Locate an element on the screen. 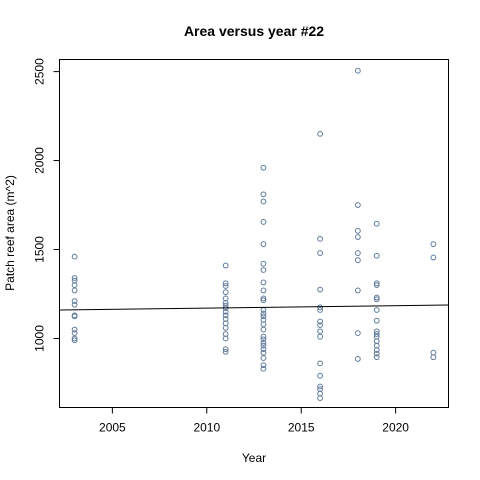 The height and width of the screenshot is (480, 480). chart-title: Area versus year #22 is located at coordinates (254, 31).